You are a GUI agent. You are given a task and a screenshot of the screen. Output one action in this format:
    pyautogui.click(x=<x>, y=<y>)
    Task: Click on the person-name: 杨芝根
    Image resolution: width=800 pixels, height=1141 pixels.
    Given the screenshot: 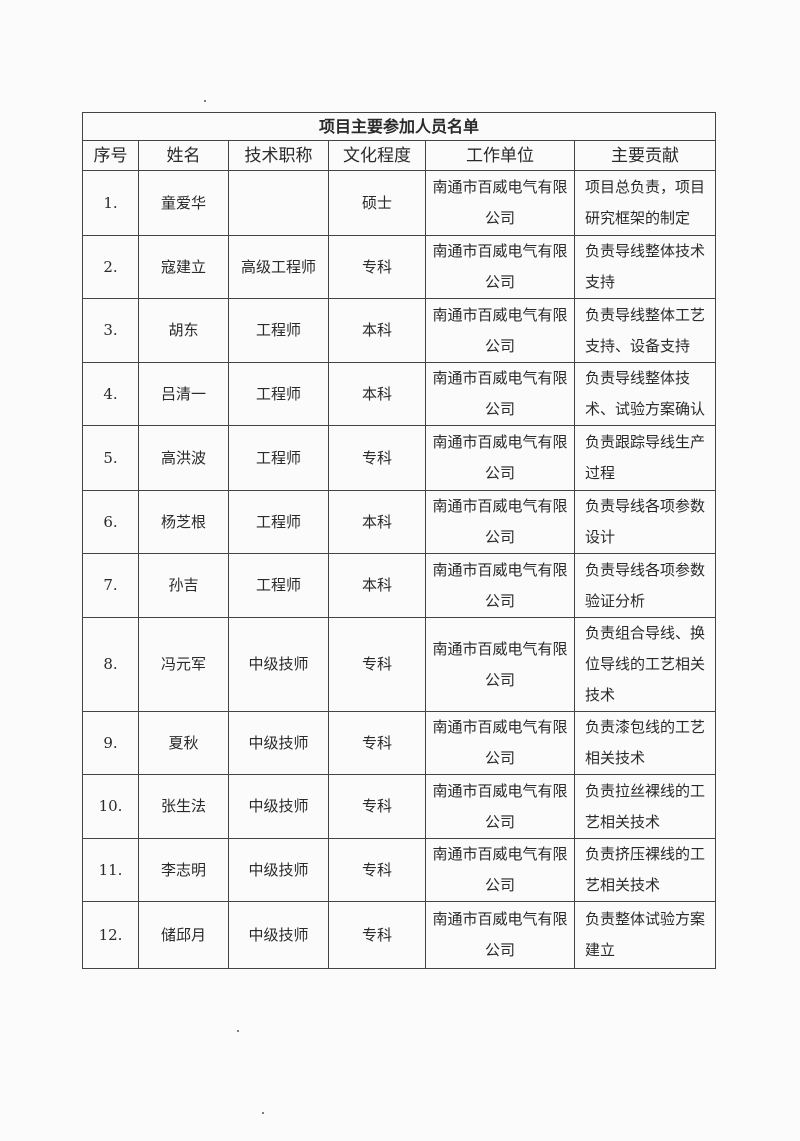 What is the action you would take?
    pyautogui.click(x=183, y=522)
    